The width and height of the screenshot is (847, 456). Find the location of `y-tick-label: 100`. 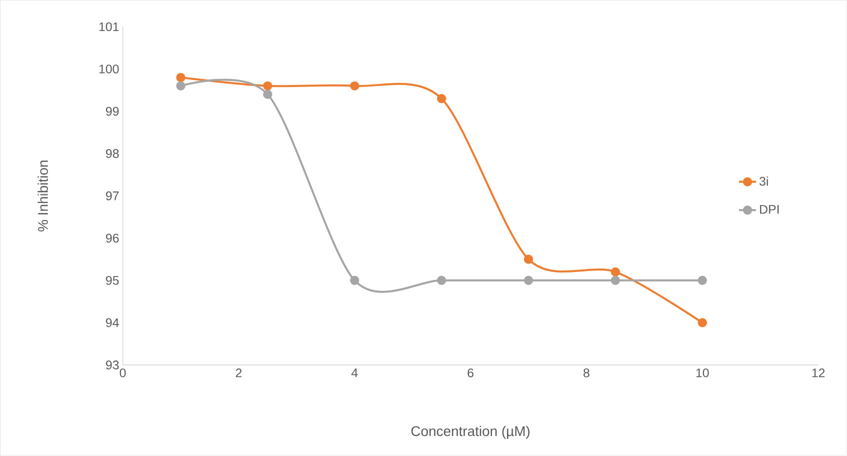

y-tick-label: 100 is located at coordinates (109, 69).